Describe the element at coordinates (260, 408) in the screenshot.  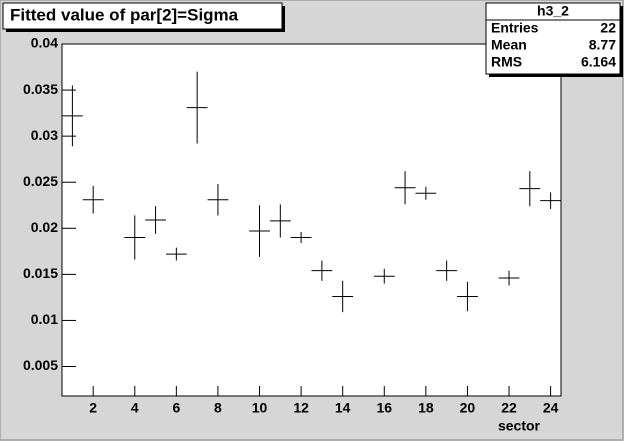
I see `x-tick-label: 10` at that location.